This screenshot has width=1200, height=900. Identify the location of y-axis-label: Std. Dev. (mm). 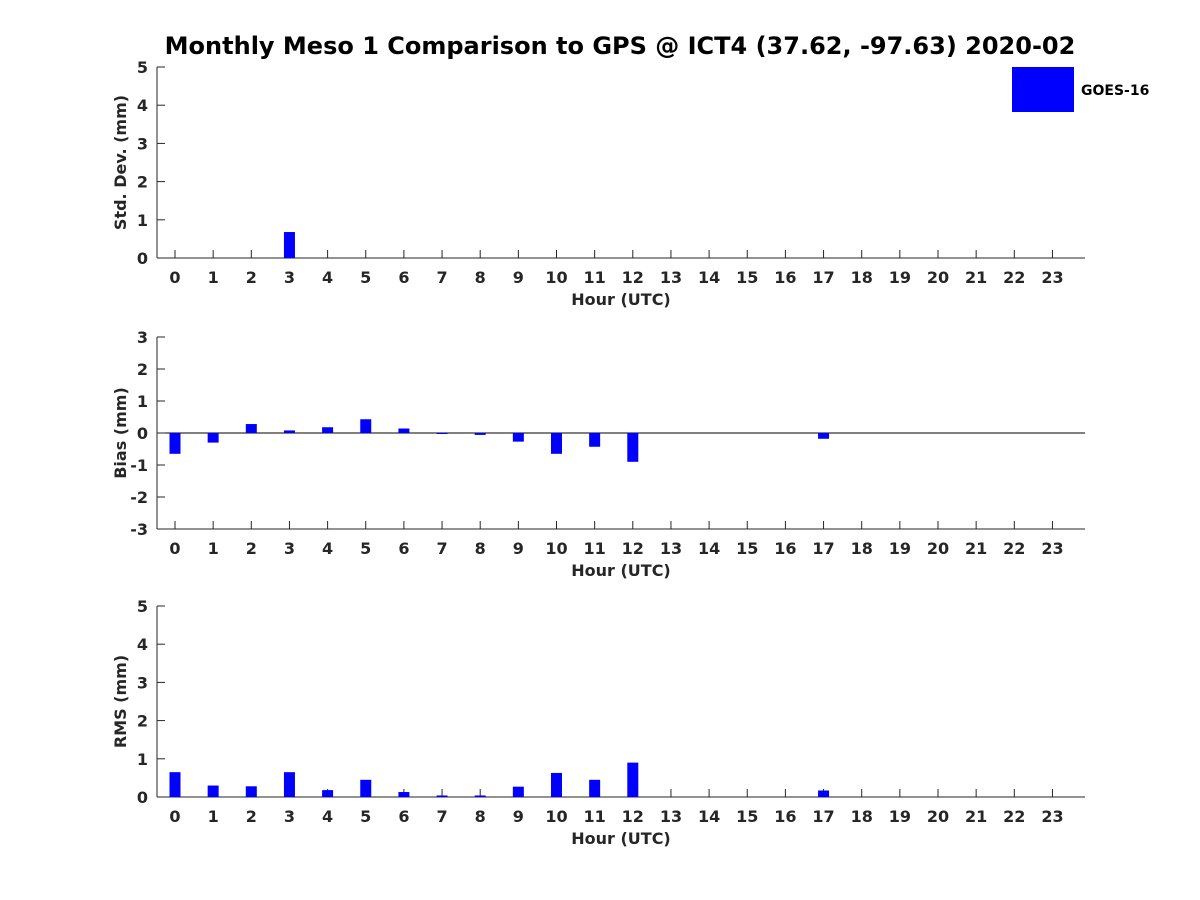
(120, 162).